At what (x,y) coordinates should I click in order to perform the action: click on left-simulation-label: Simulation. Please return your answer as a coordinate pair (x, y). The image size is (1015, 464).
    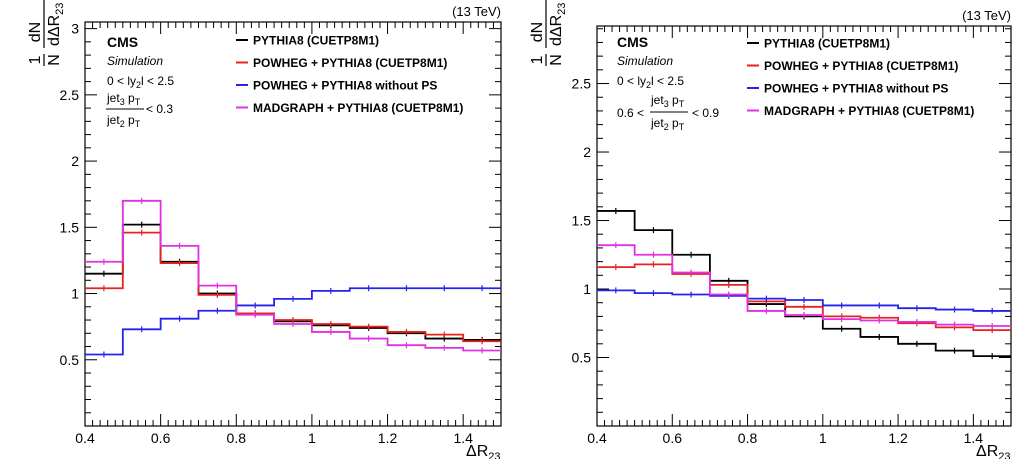
    Looking at the image, I should click on (135, 61).